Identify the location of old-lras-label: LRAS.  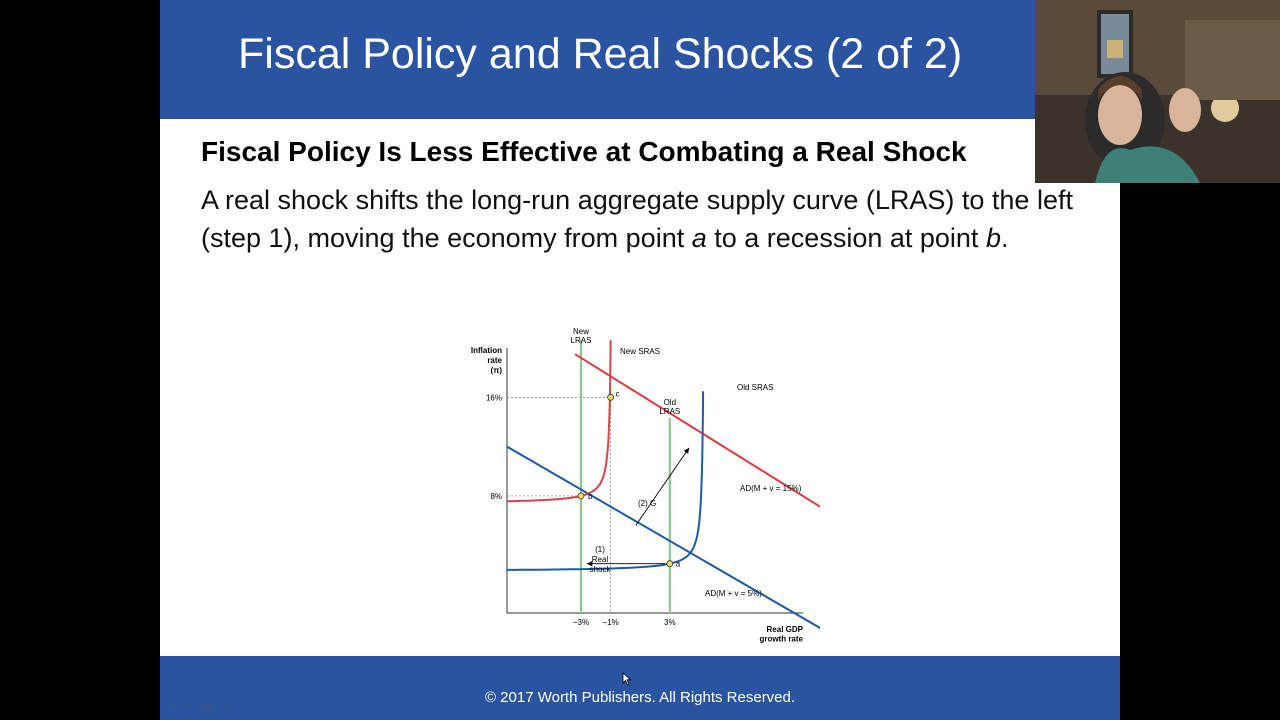
(669, 411).